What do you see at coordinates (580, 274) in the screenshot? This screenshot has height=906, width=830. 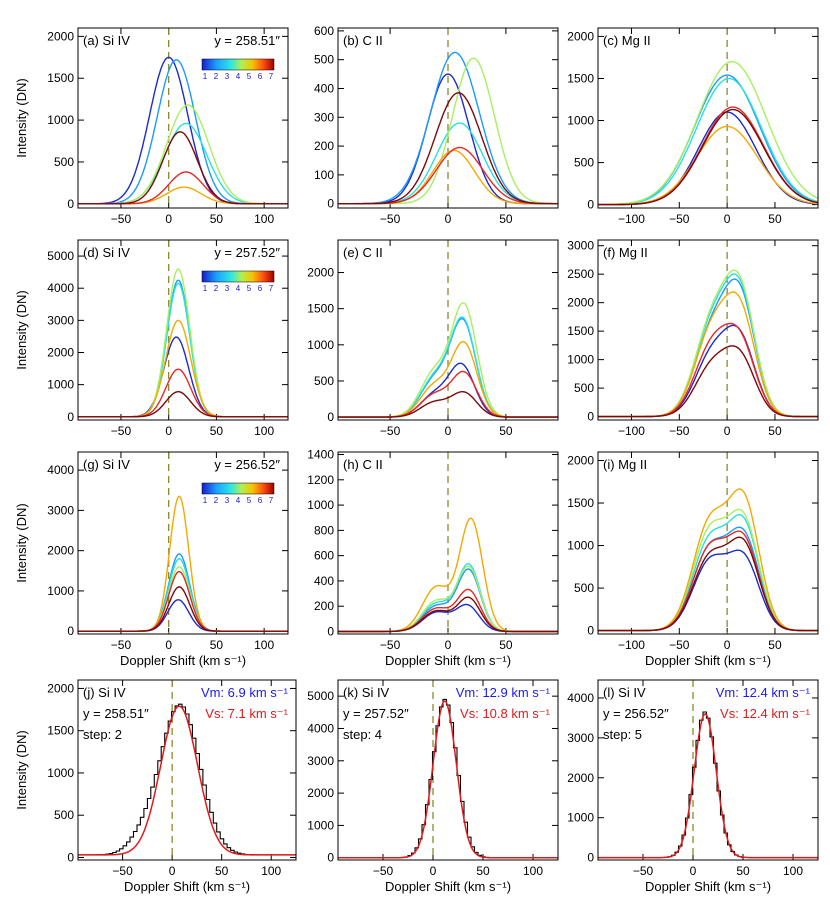 I see `y-tick-label: 2500` at bounding box center [580, 274].